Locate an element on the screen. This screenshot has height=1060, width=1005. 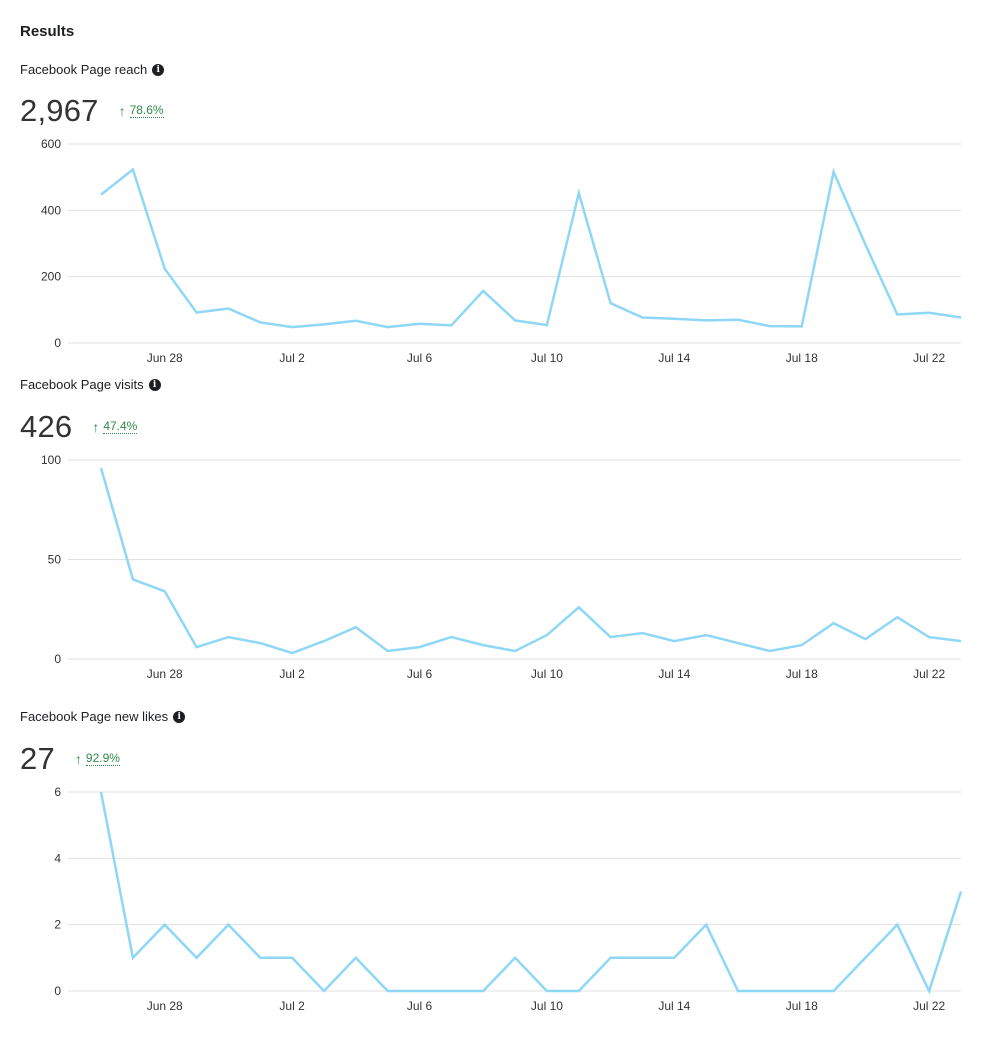
y-tick-label: 100 is located at coordinates (51, 460).